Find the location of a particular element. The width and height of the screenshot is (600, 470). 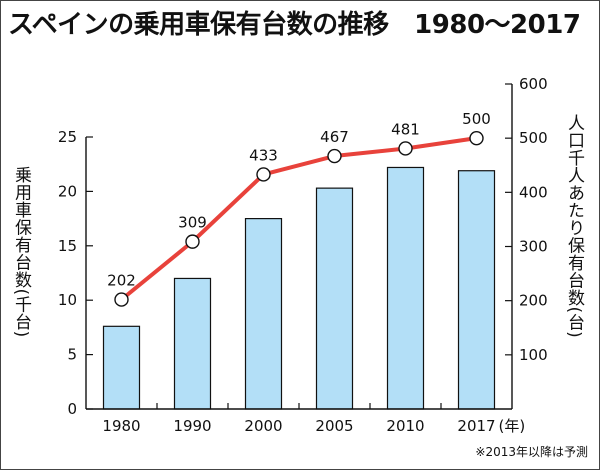

footnote: ※2013年以降は予測 is located at coordinates (531, 452).